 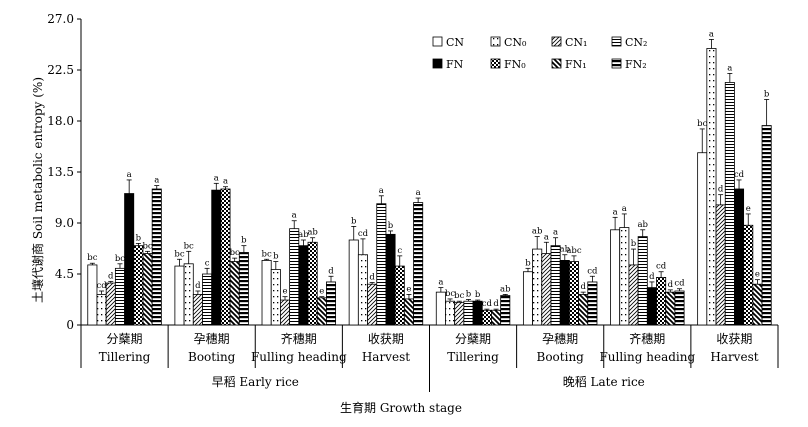 I want to click on y-ticks: 0 4.5 9.0 13.5 18.0 22.5 27.0, so click(x=64, y=172).